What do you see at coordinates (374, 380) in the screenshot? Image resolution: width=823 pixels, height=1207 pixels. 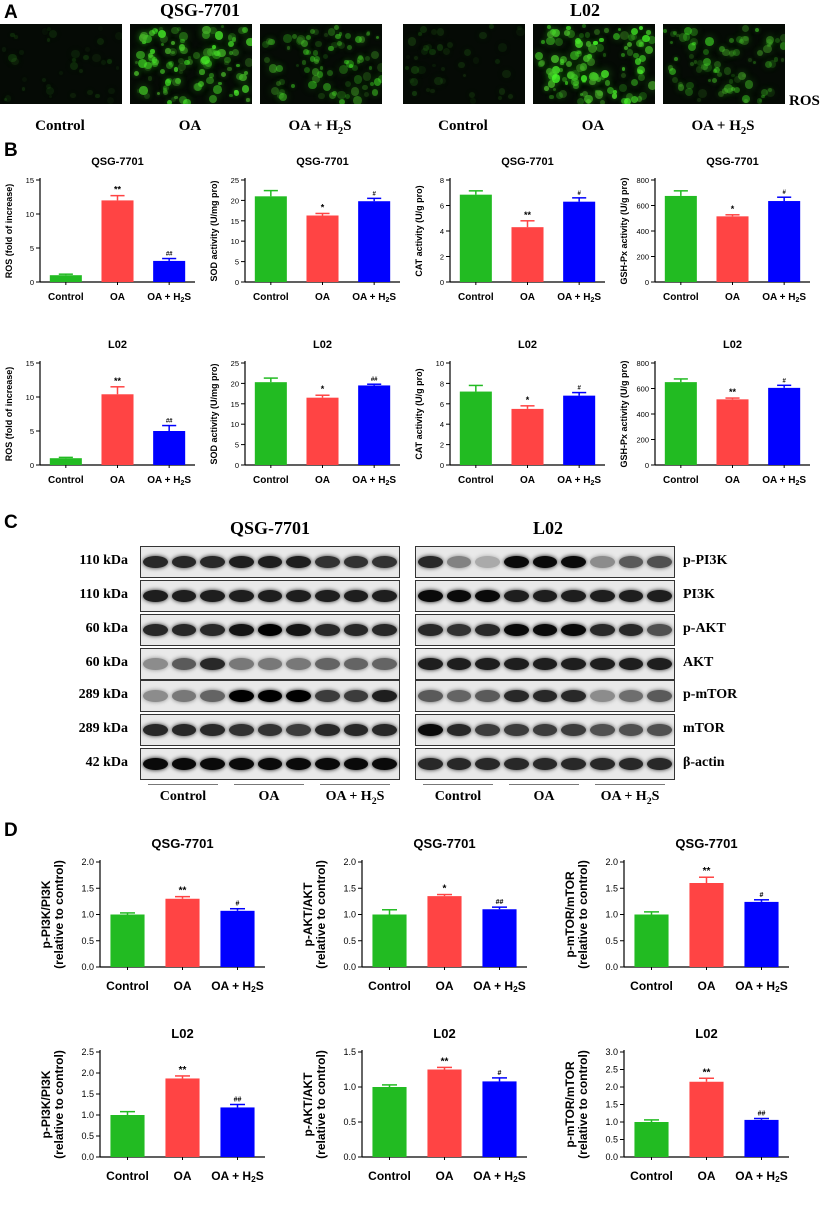 I see `significance-marker: ##` at bounding box center [374, 380].